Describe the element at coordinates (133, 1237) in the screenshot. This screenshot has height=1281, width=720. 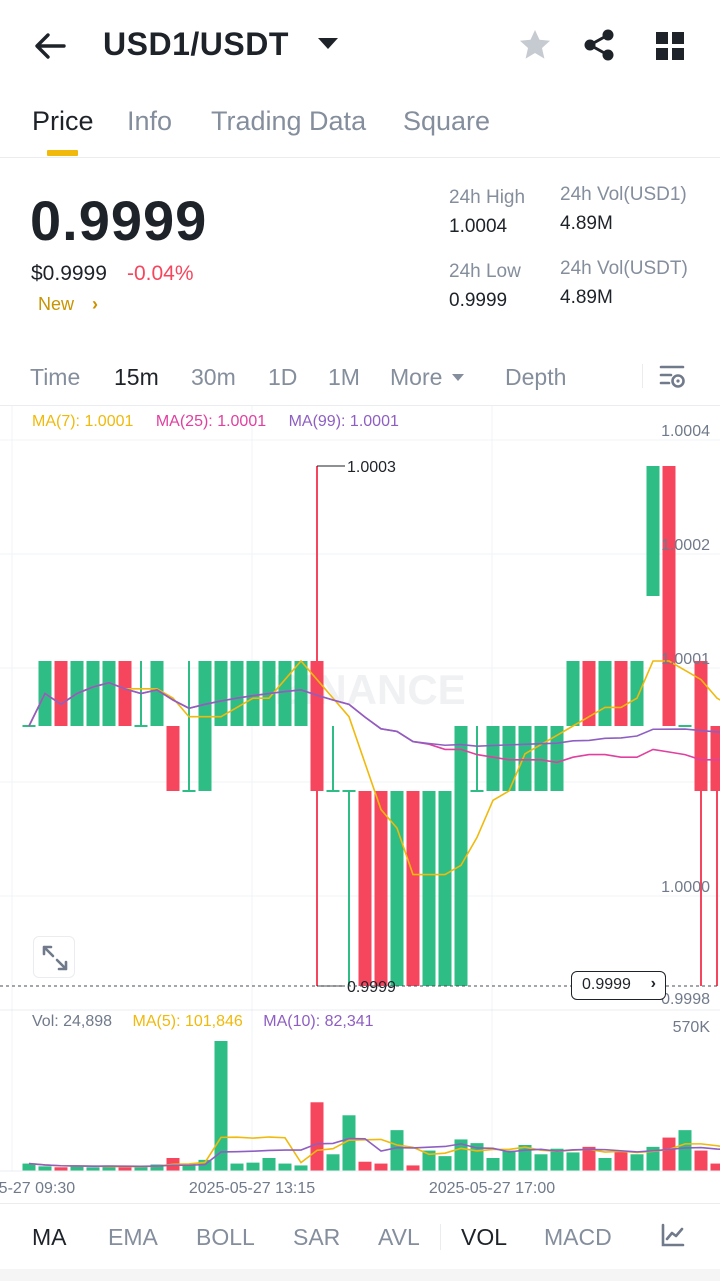
I see `indicator-ema: EMA` at that location.